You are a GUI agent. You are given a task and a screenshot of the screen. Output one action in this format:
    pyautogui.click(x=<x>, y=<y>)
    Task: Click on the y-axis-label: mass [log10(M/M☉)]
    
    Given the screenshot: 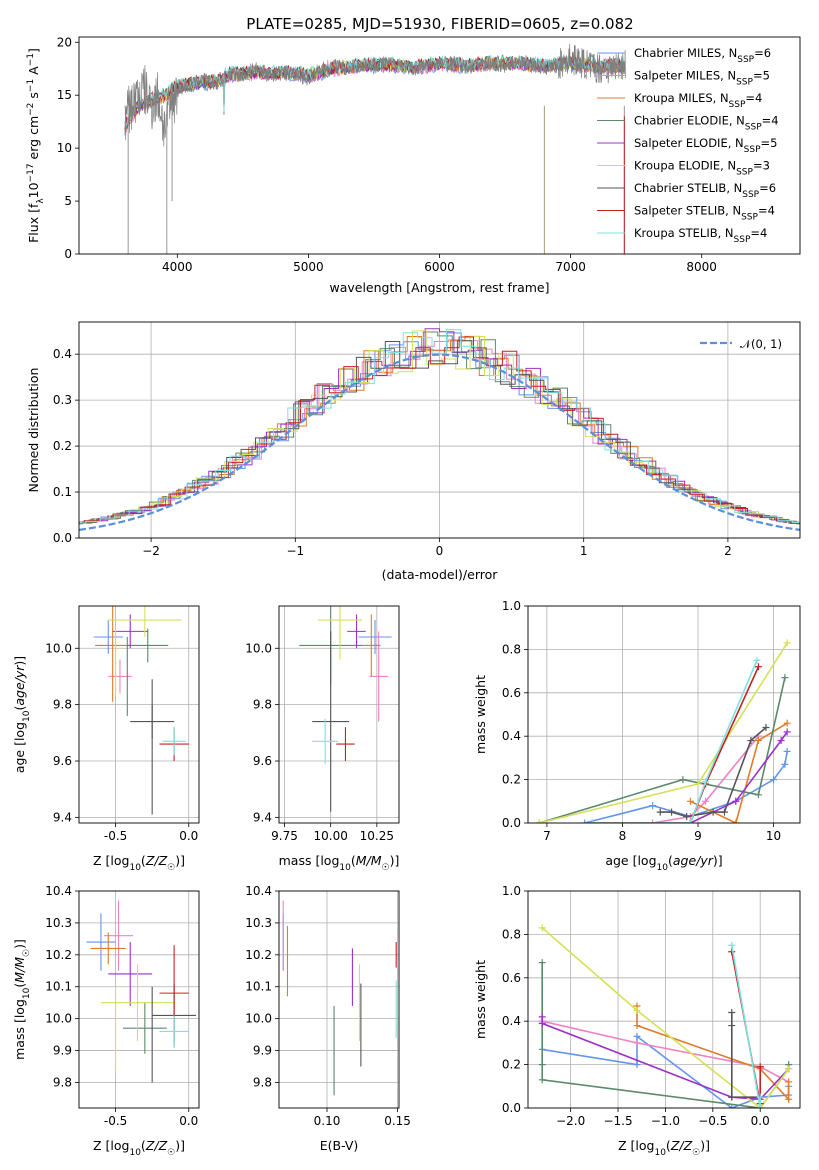 What is the action you would take?
    pyautogui.click(x=22, y=999)
    